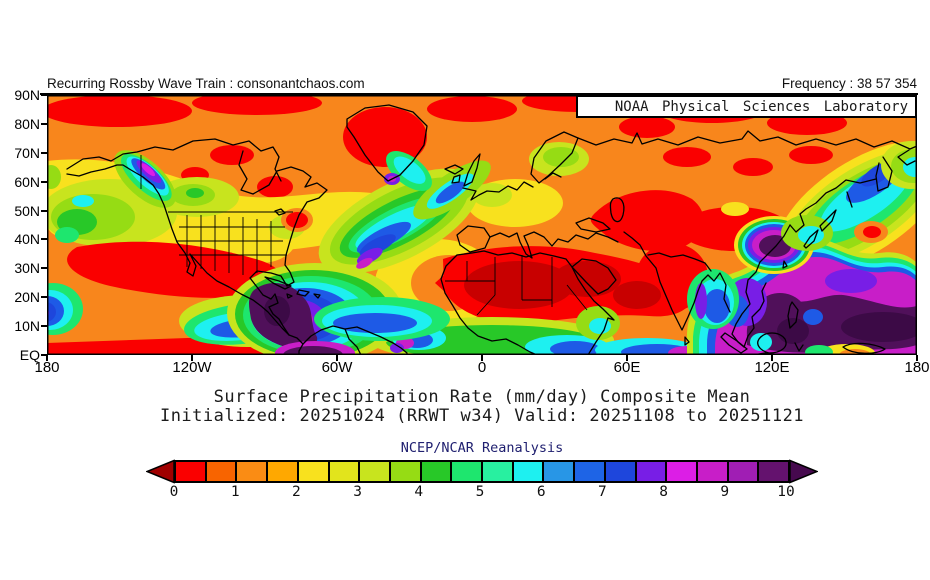 Image resolution: width=930 pixels, height=580 pixels. I want to click on lat-tick-label: 70N, so click(27, 152).